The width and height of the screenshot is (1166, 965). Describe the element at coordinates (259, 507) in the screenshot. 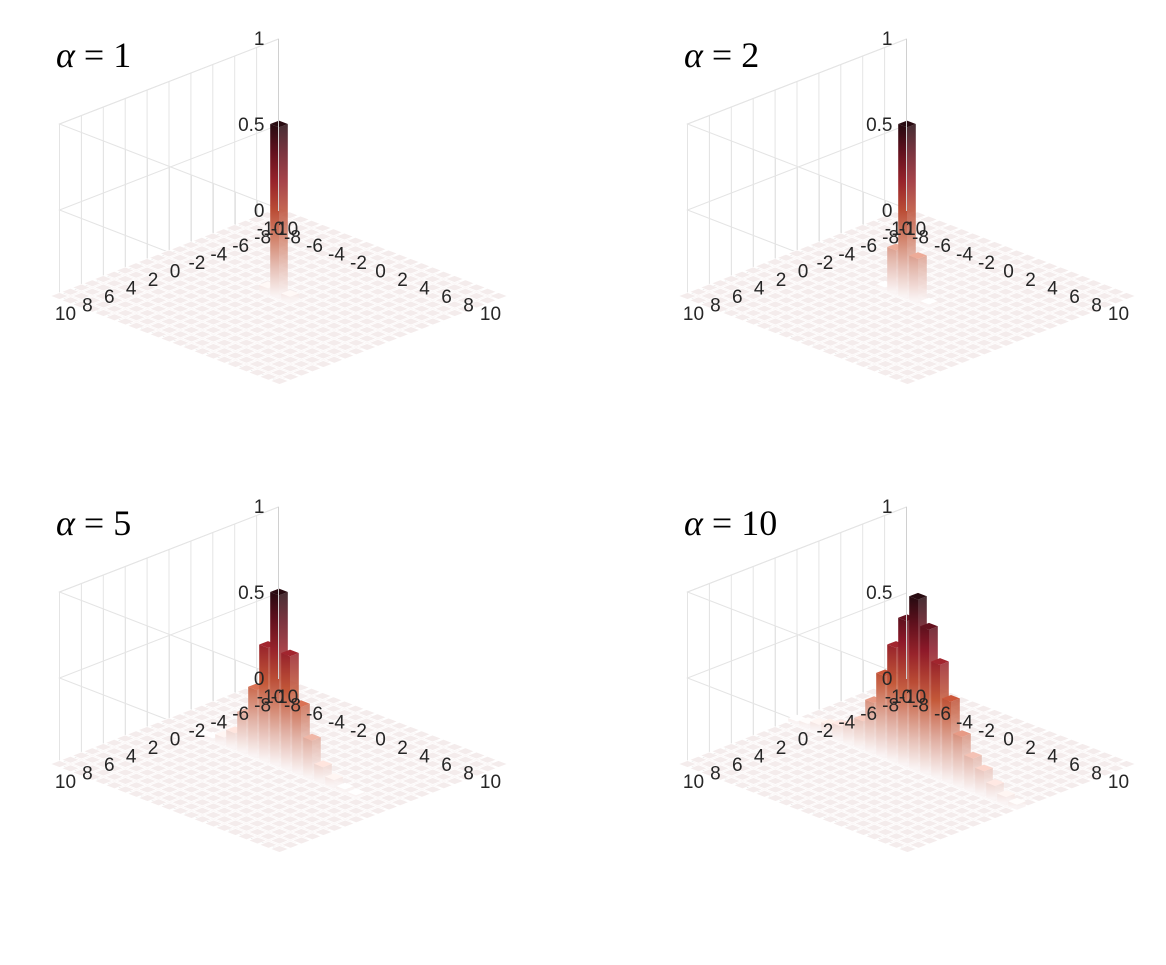

I see `z-tick-label: 1` at that location.